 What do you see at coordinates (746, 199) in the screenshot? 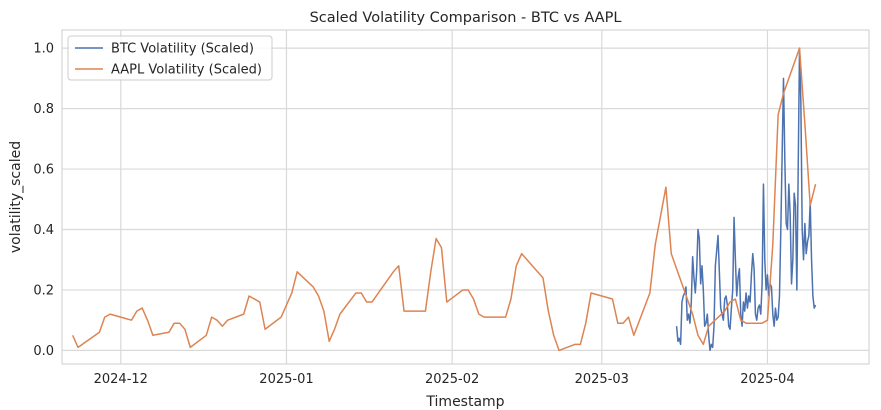
I see `series-line-btc` at bounding box center [746, 199].